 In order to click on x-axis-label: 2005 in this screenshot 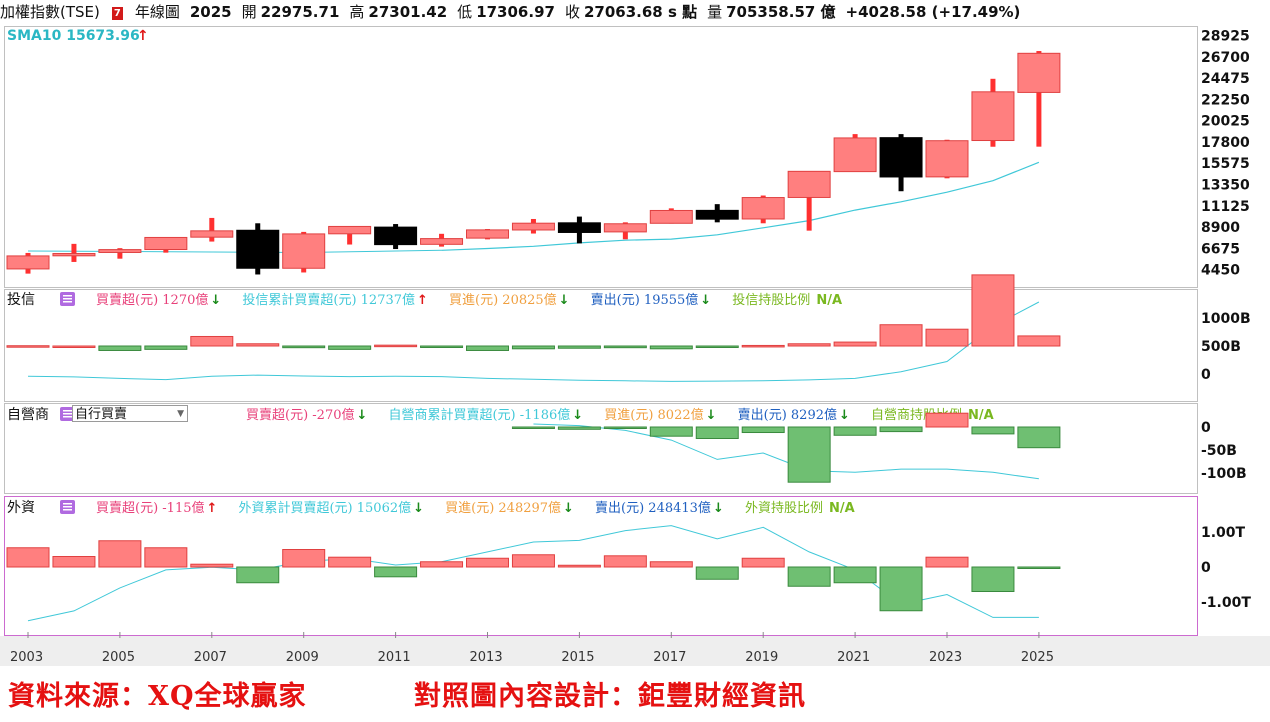, I will do `click(118, 657)`.